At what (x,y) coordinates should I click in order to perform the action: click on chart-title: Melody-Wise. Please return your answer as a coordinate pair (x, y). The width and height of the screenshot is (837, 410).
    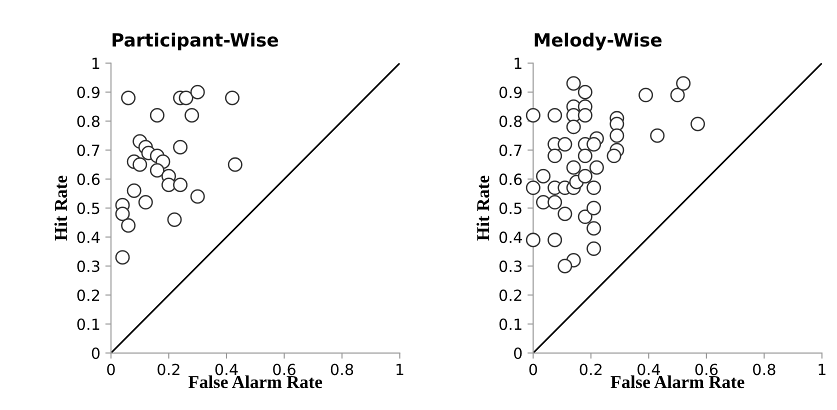
    Looking at the image, I should click on (598, 41).